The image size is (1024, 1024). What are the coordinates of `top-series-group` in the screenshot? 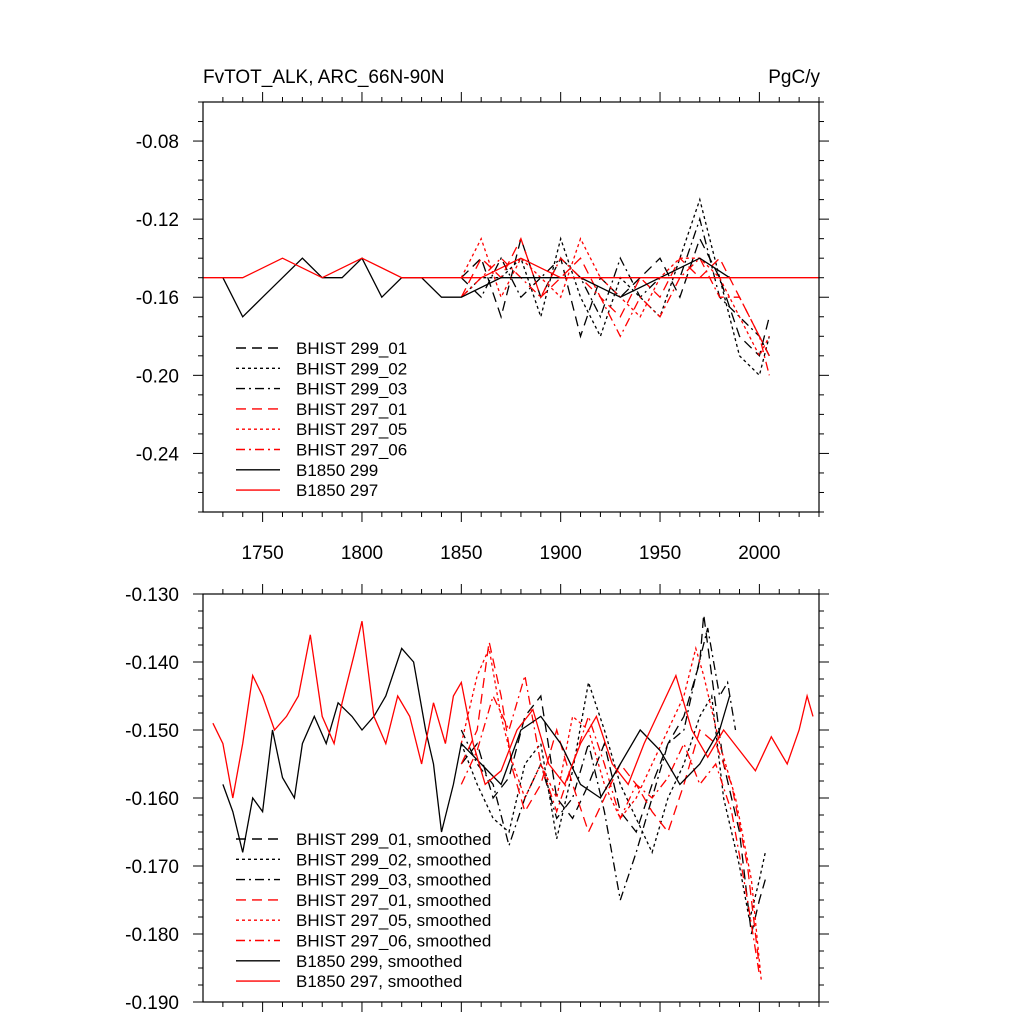 It's located at (511, 287).